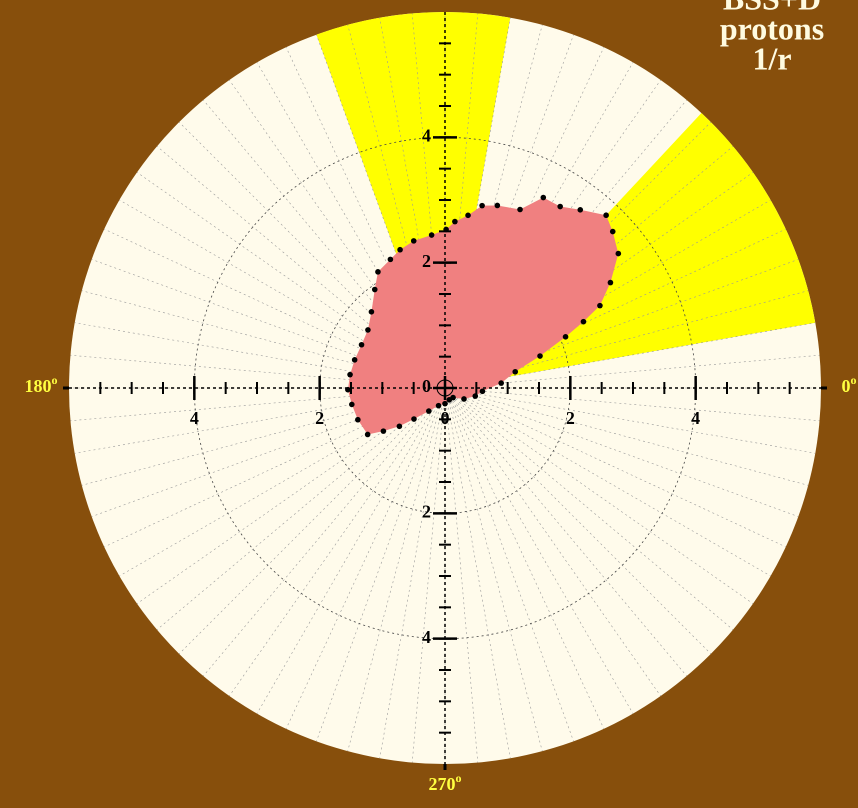 The height and width of the screenshot is (808, 858). I want to click on x-tick-label: 0, so click(445, 418).